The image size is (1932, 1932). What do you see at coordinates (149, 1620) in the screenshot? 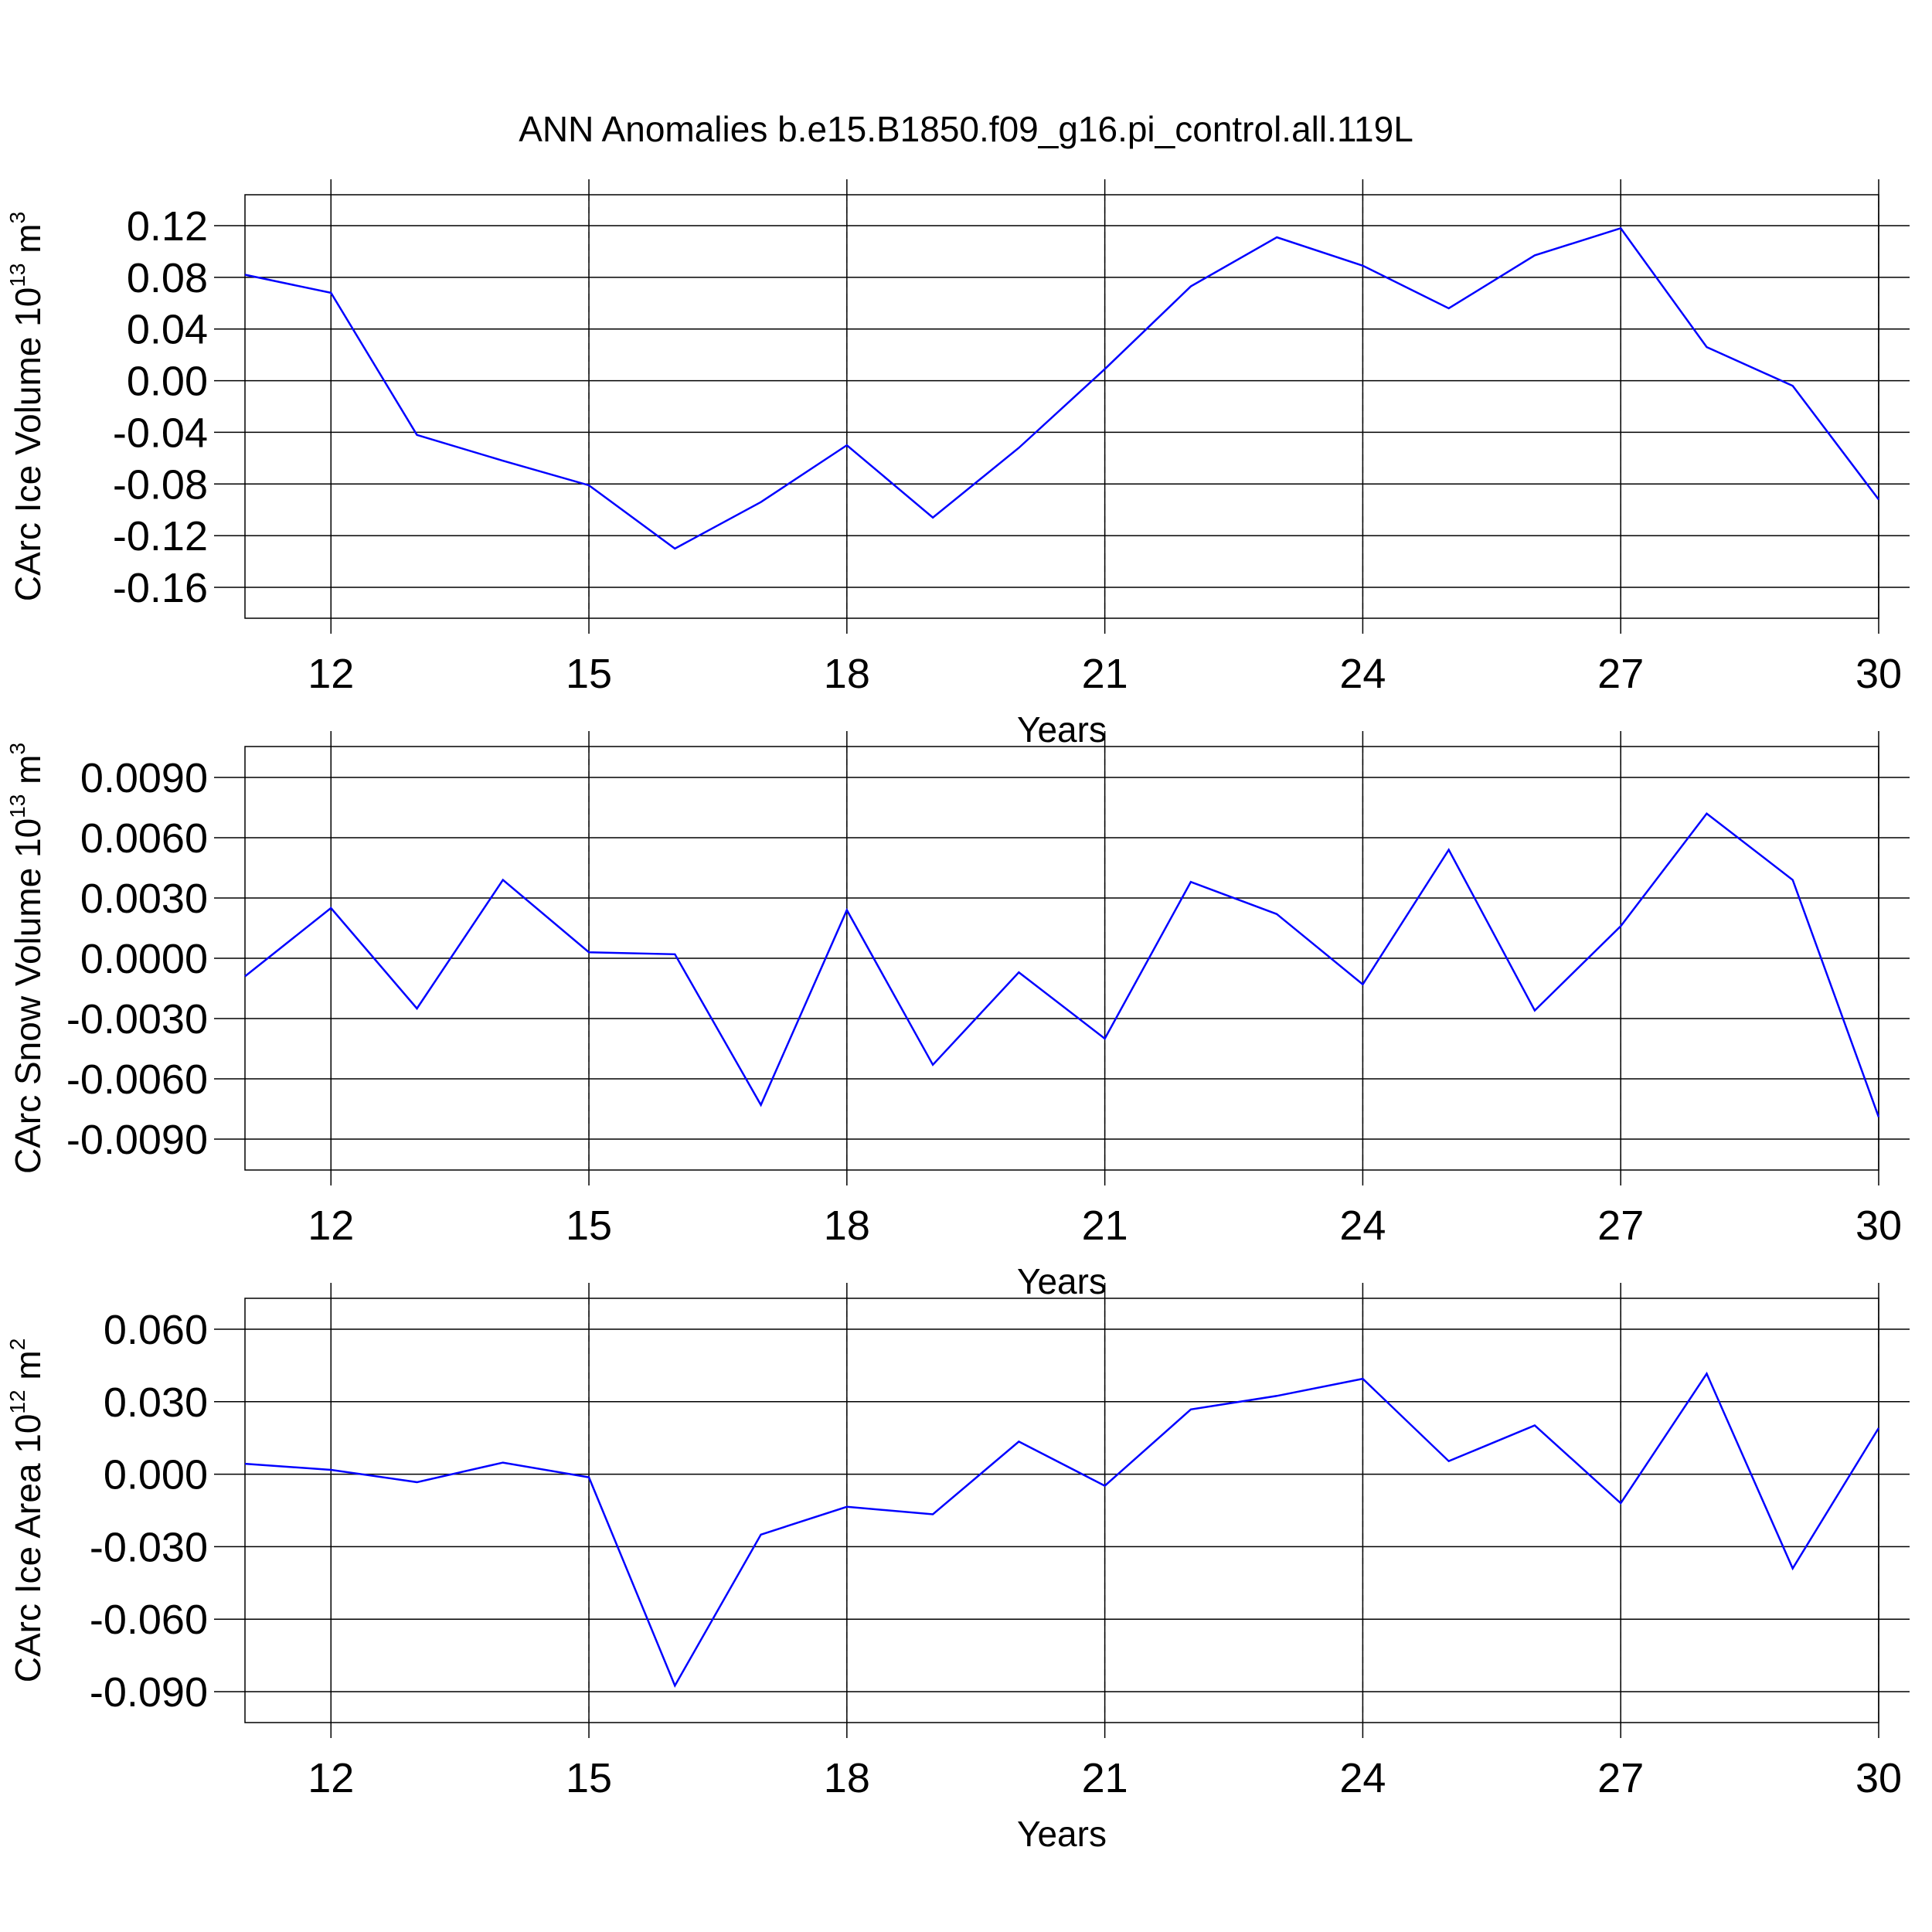
I see `y-tick-label: -0.060` at bounding box center [149, 1620].